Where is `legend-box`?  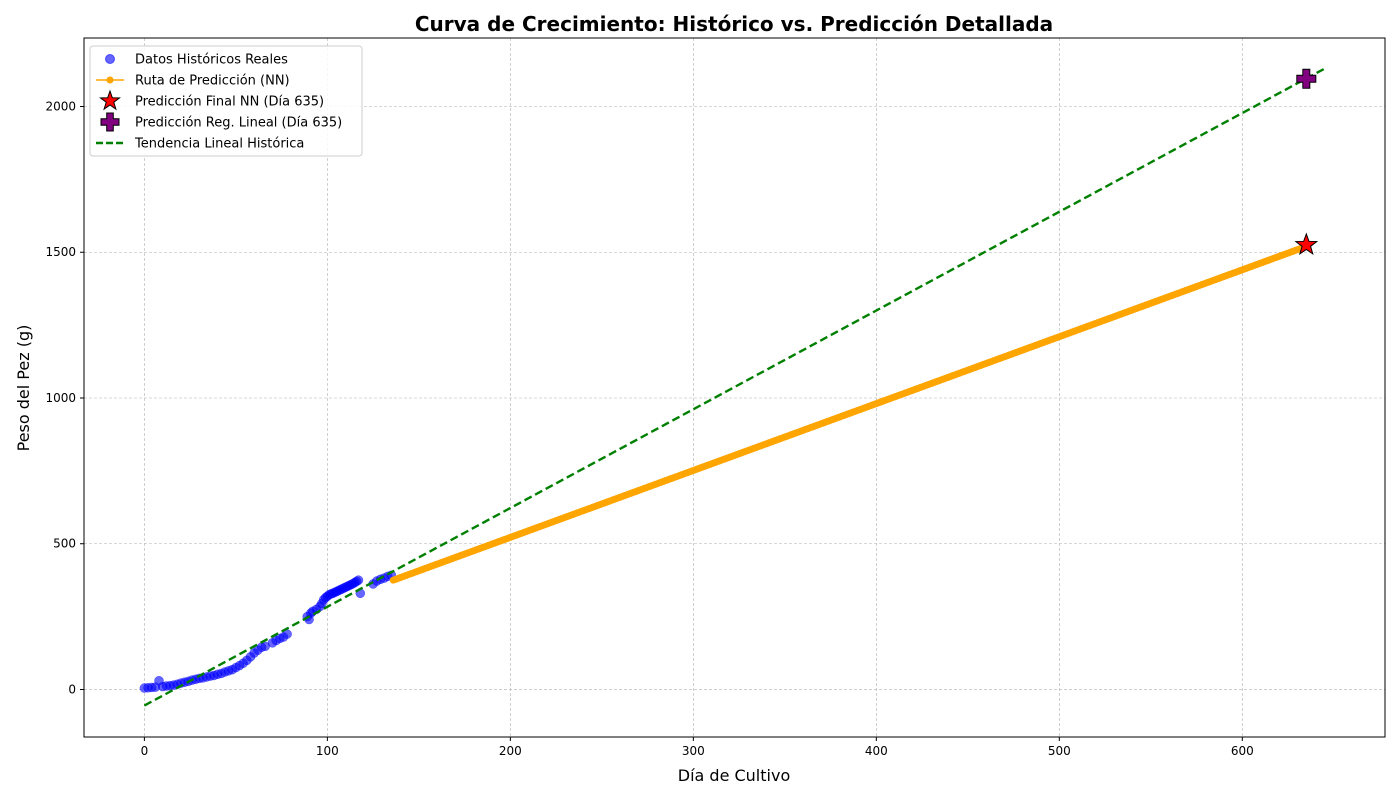 legend-box is located at coordinates (226, 101).